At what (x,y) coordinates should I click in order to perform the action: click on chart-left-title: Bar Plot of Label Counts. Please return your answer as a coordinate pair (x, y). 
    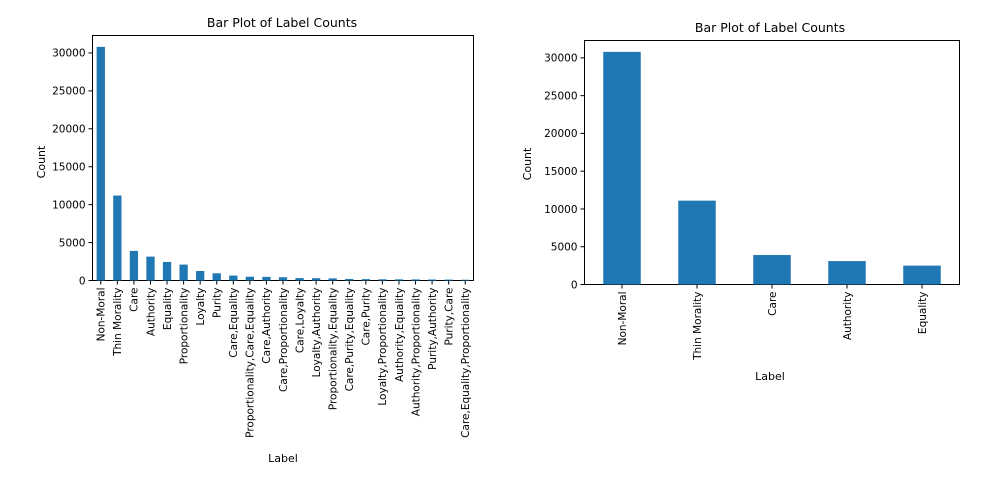
    Looking at the image, I should click on (282, 22).